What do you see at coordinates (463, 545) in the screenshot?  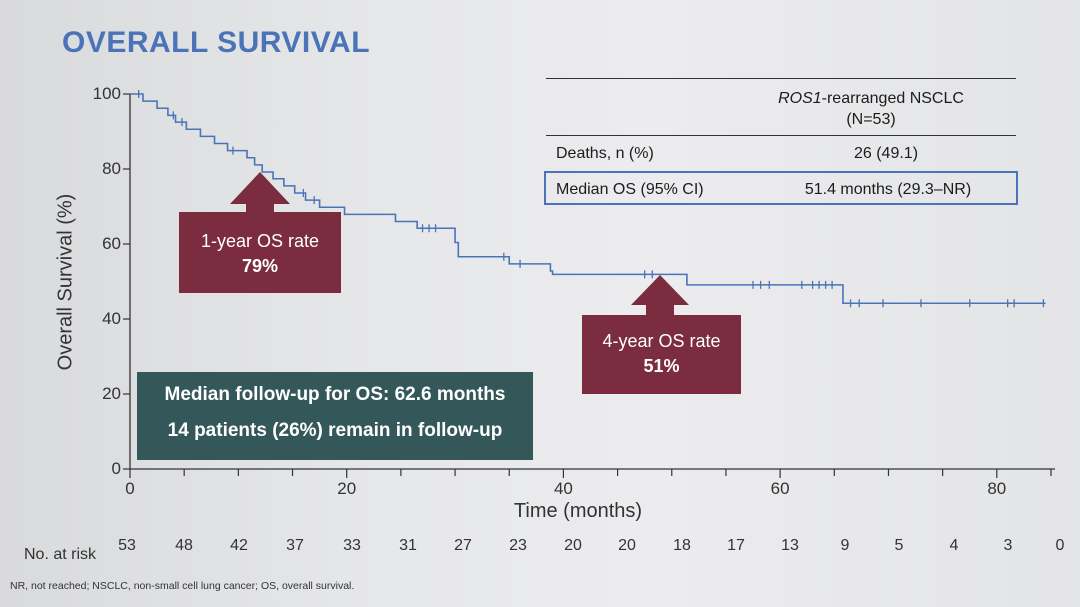 I see `risk-value: 27` at bounding box center [463, 545].